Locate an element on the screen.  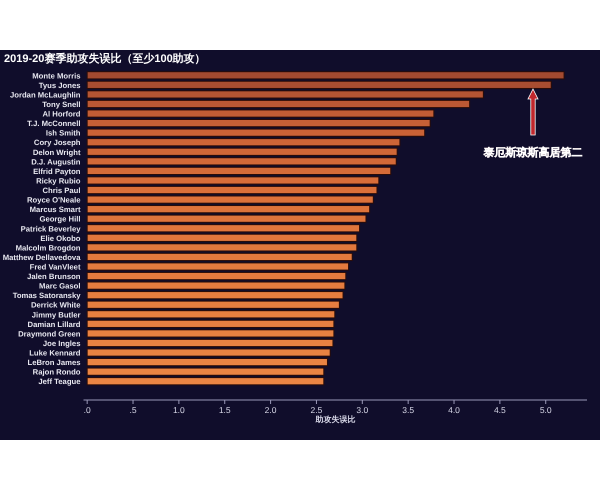
x-tick-label: 3.5 is located at coordinates (408, 410).